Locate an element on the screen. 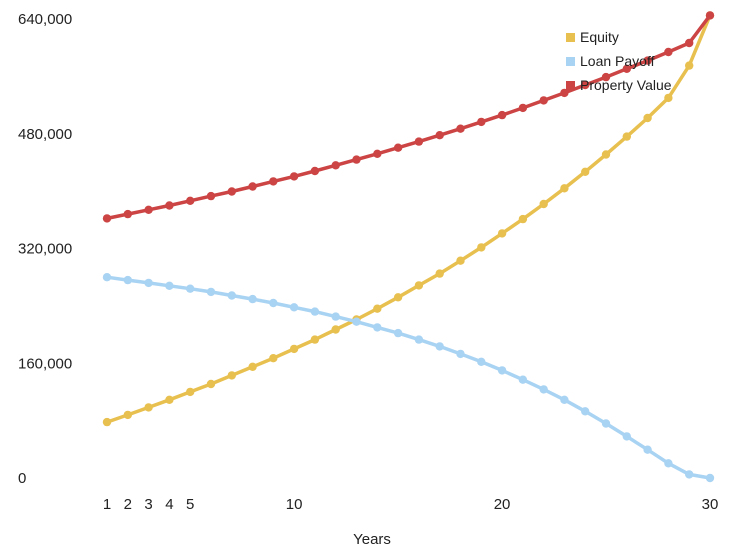 The height and width of the screenshot is (548, 733). x-tick-label: 20 is located at coordinates (502, 504).